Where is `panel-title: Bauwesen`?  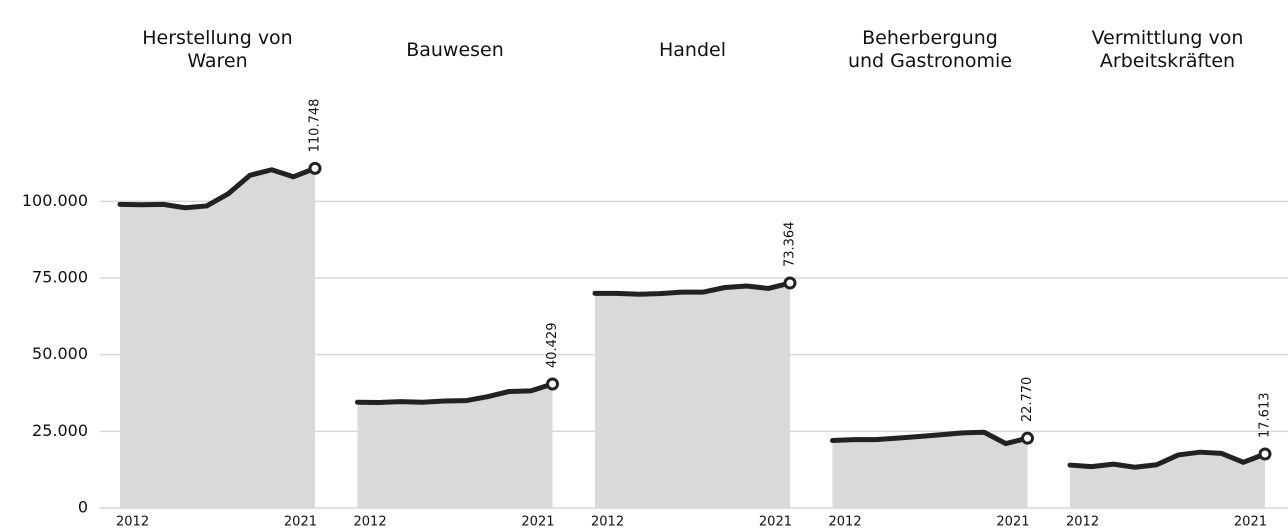 panel-title: Bauwesen is located at coordinates (455, 49).